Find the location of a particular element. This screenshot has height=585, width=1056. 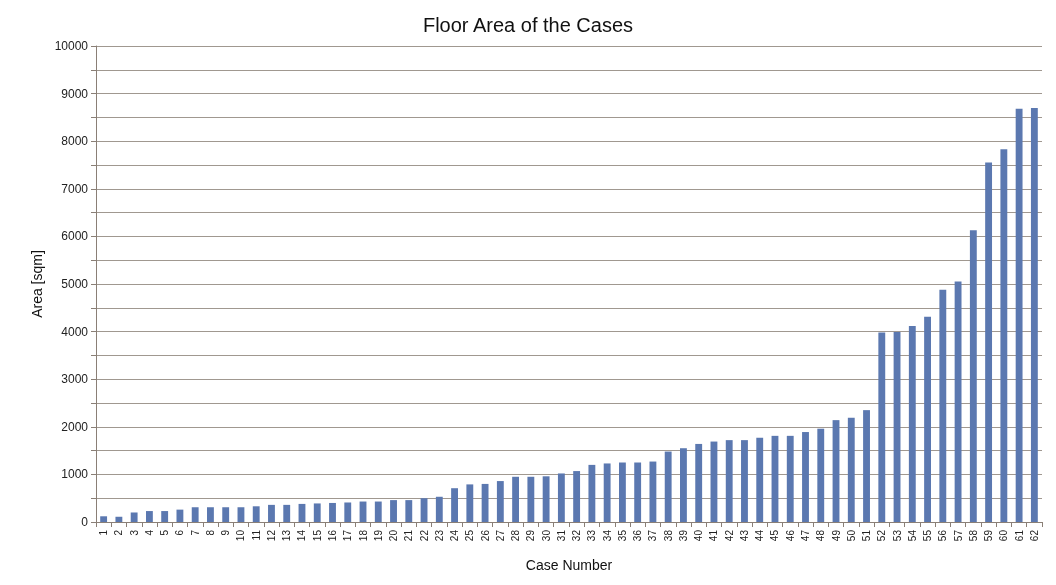

x-tick-label: 36 is located at coordinates (638, 535).